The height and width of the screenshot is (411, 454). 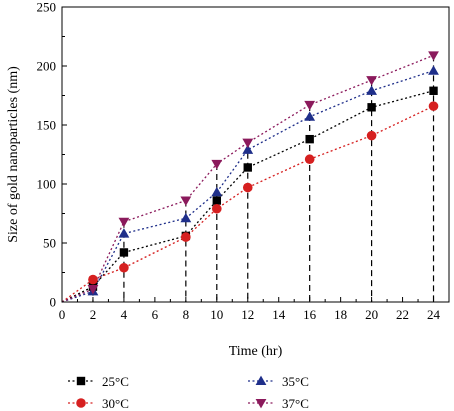 What do you see at coordinates (47, 184) in the screenshot?
I see `y-tick-label: 100` at bounding box center [47, 184].